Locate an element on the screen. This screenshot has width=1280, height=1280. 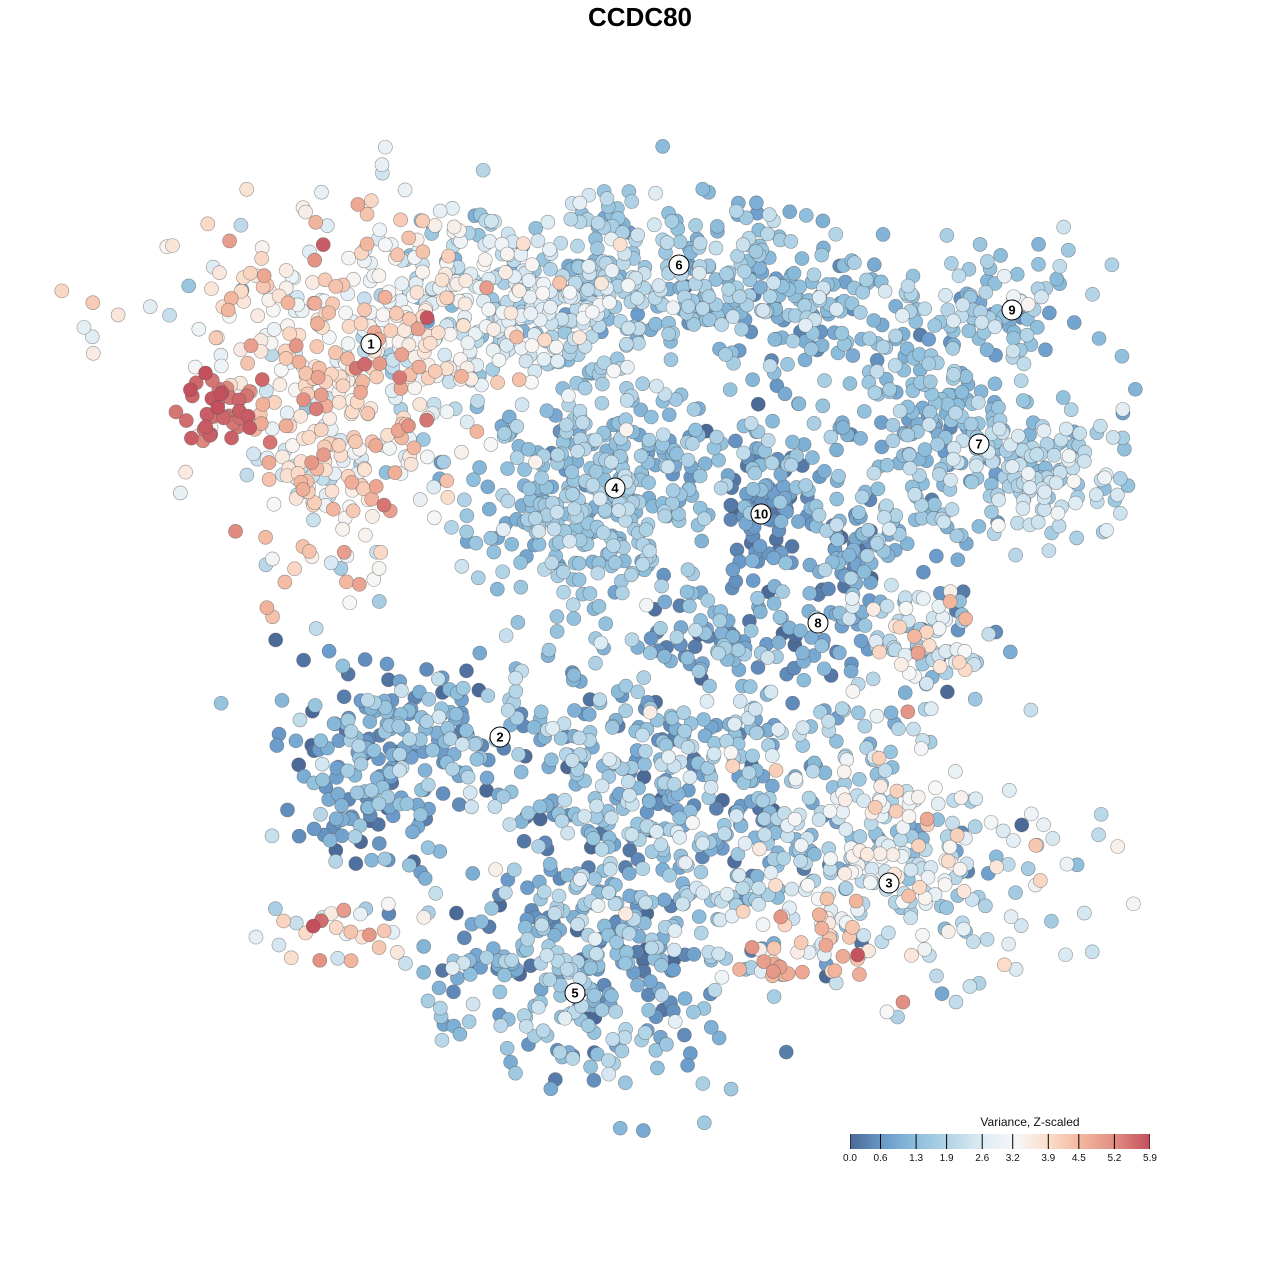
color-bar-tick-label: 1.9 is located at coordinates (946, 1158).